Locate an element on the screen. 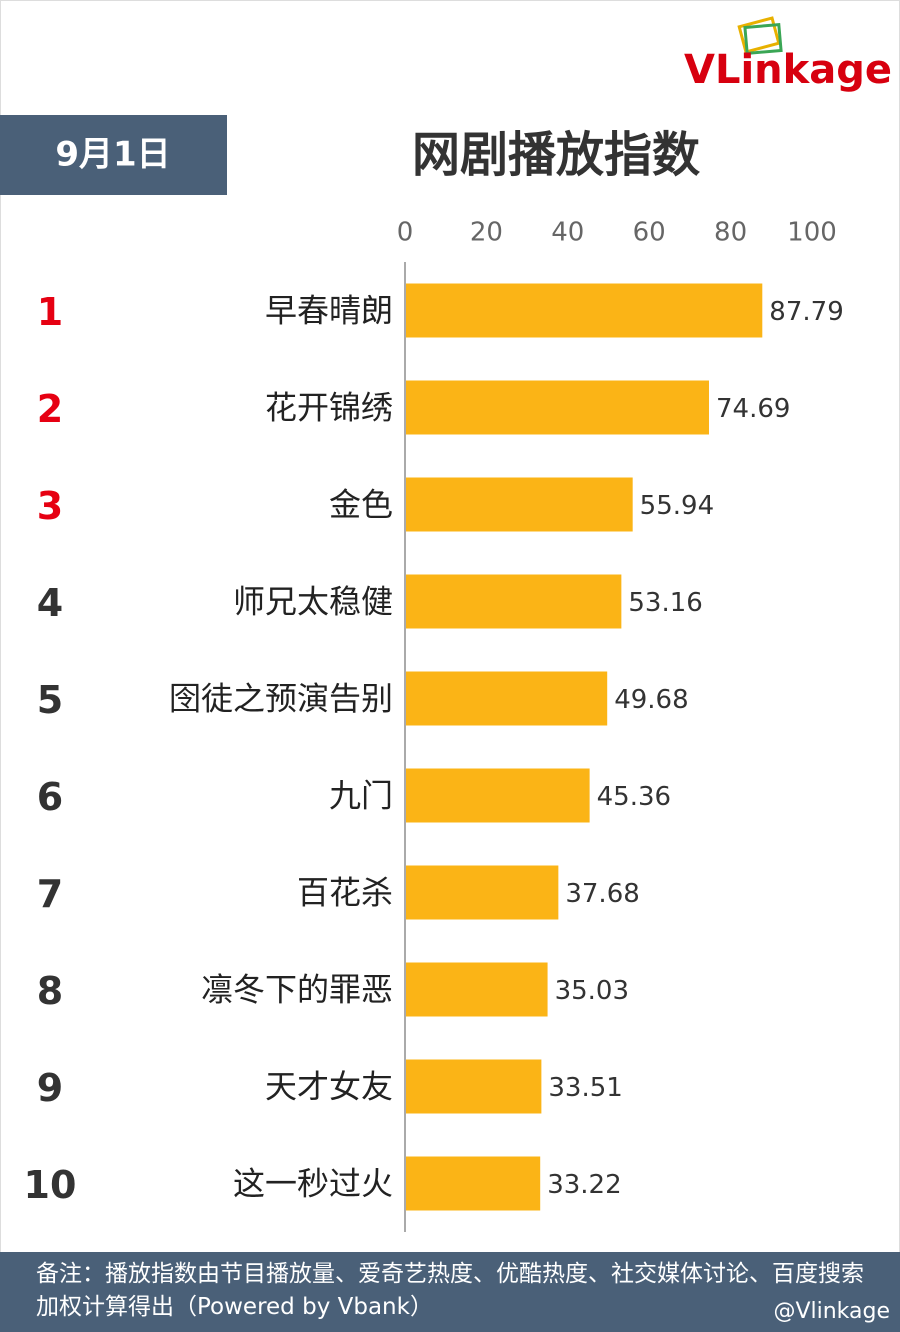 The image size is (900, 1332). rank: 8 is located at coordinates (50, 991).